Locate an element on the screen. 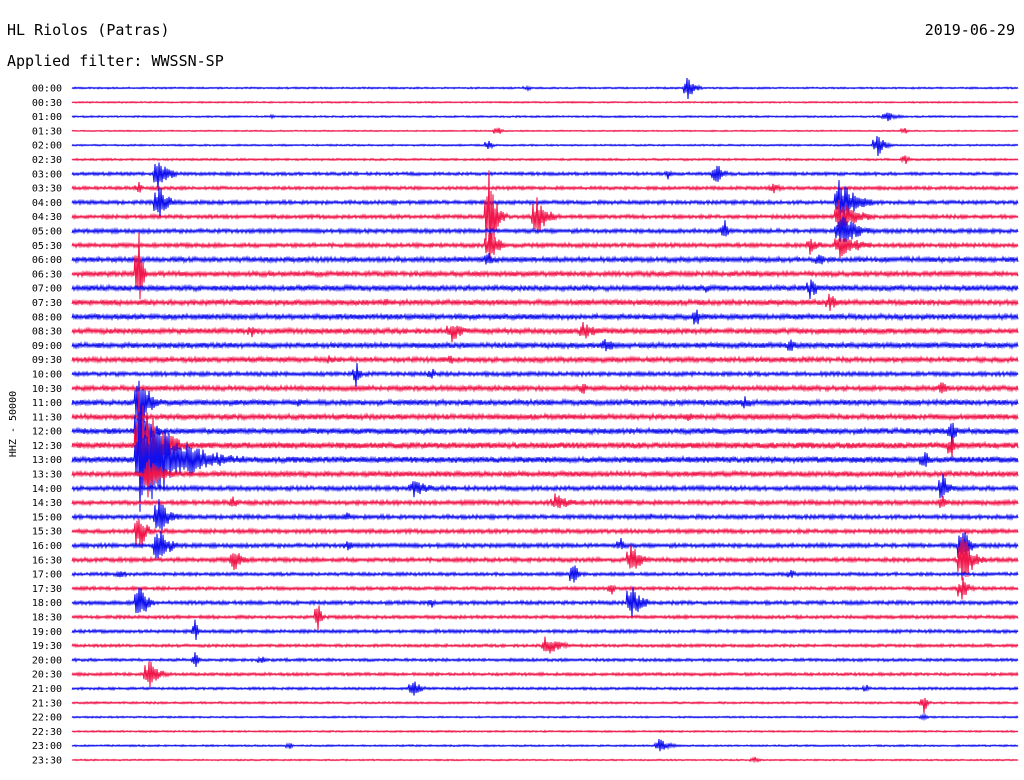 The image size is (1024, 780). time-tick-label: 00:00 is located at coordinates (47, 89).